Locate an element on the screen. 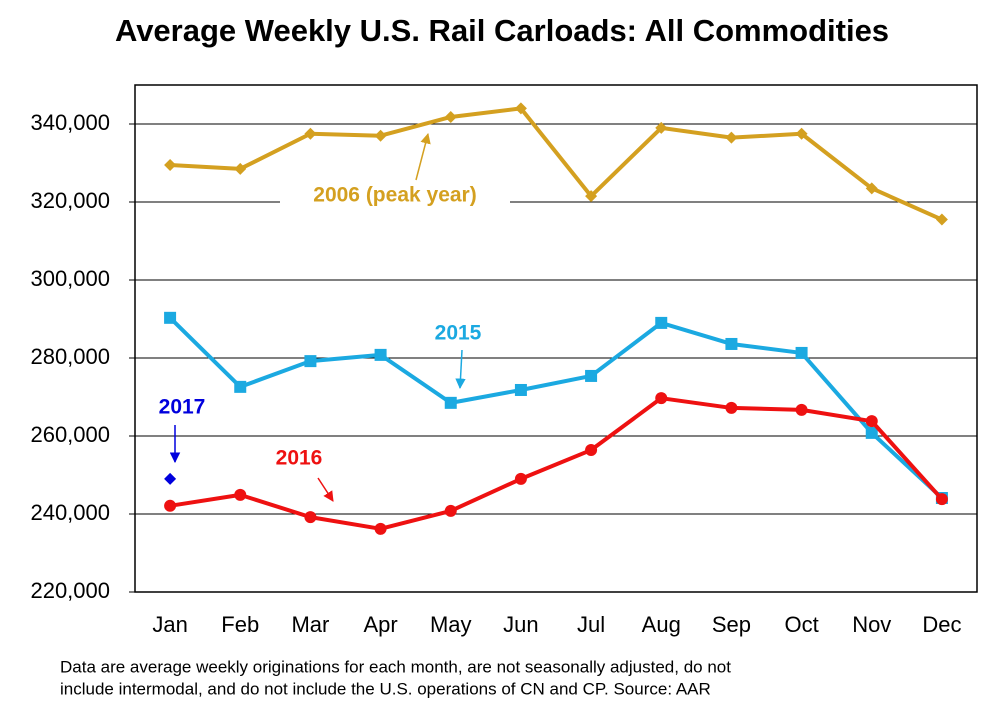  series-label: 2015 is located at coordinates (458, 333).